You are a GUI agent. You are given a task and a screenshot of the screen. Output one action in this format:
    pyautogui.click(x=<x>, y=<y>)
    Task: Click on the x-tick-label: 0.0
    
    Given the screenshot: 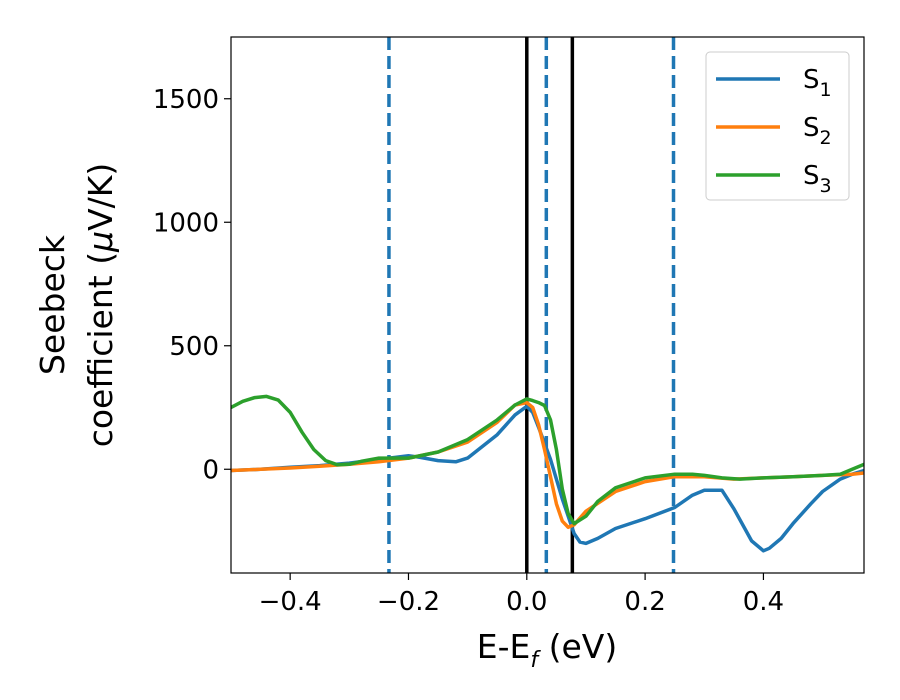 What is the action you would take?
    pyautogui.click(x=526, y=602)
    